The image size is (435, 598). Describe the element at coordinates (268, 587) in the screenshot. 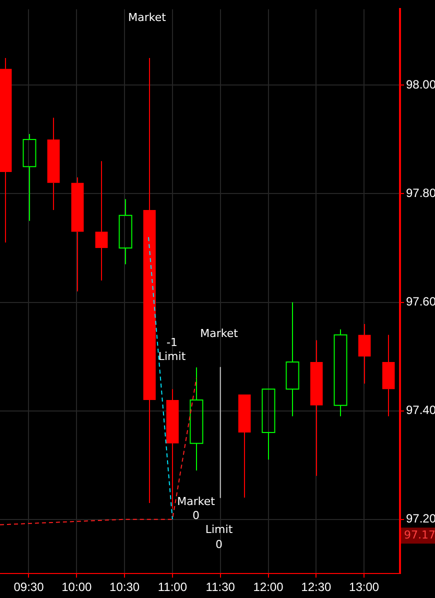

I see `x-tick-label: 12:00` at that location.